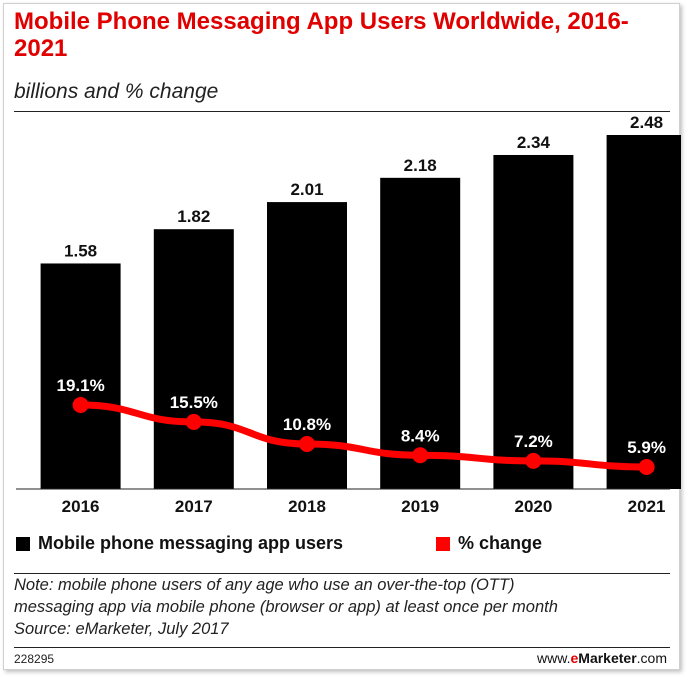  Describe the element at coordinates (342, 111) in the screenshot. I see `top-divider` at that location.